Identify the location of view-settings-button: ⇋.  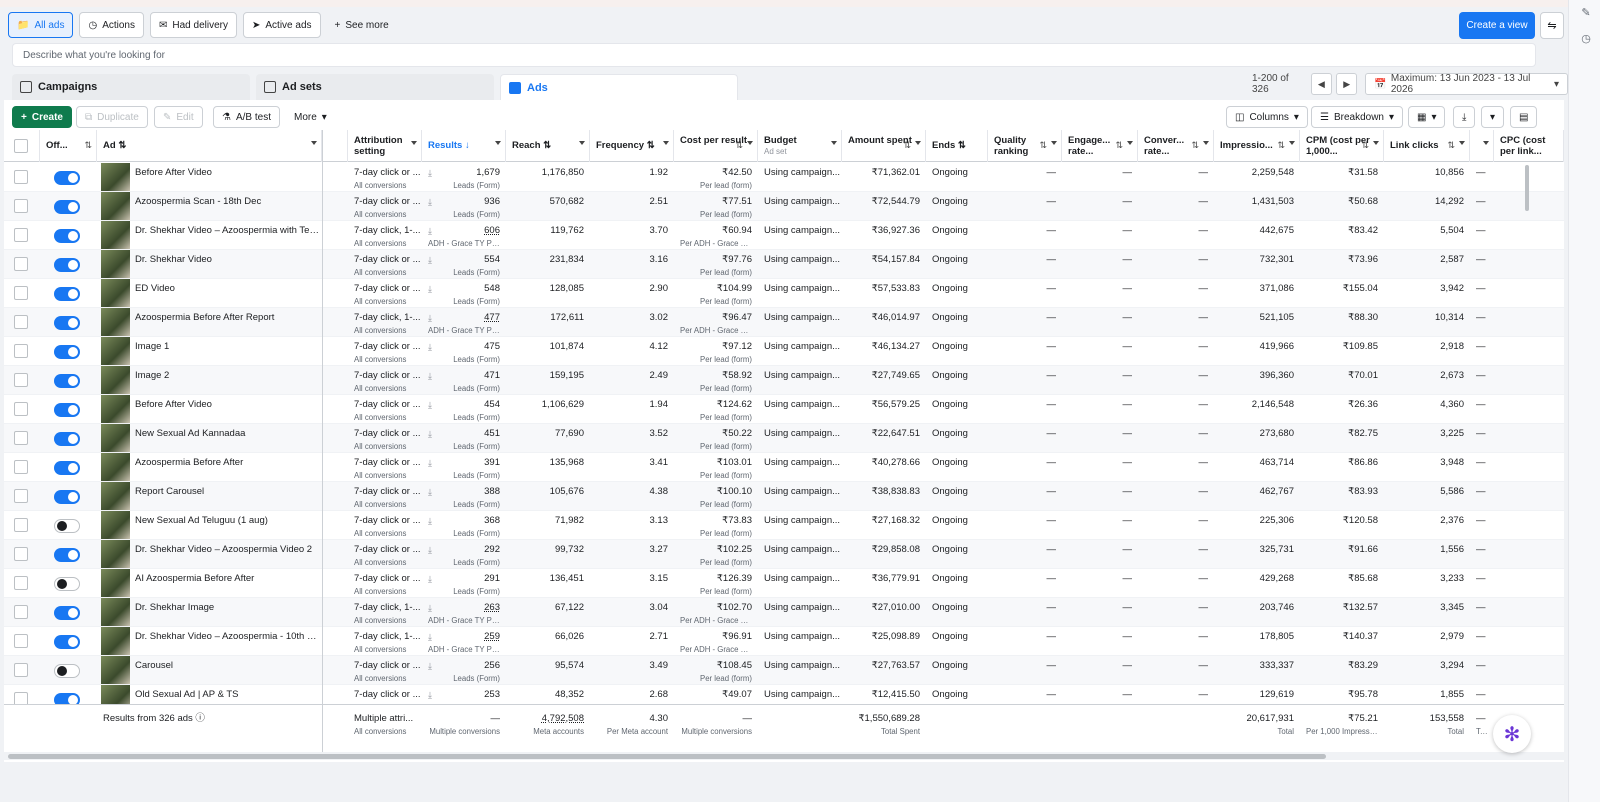
(1552, 25).